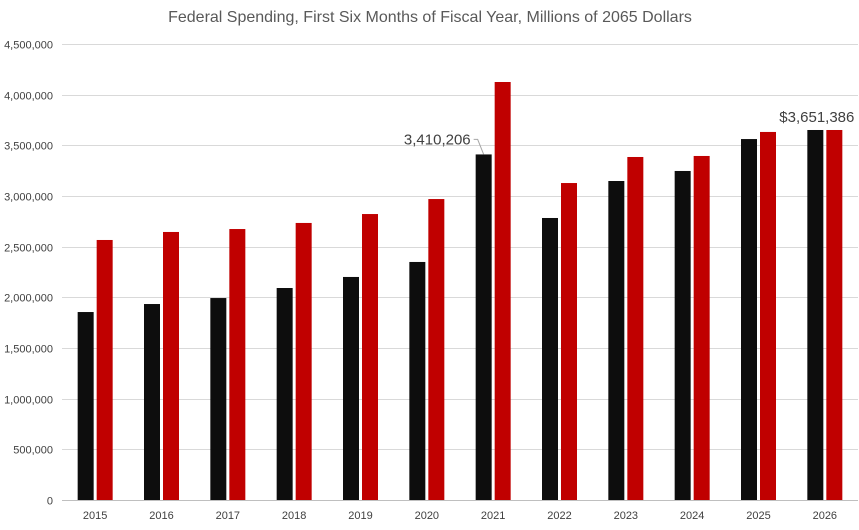 The image size is (859, 530). I want to click on y-tick-label: 3,000,000, so click(28, 198).